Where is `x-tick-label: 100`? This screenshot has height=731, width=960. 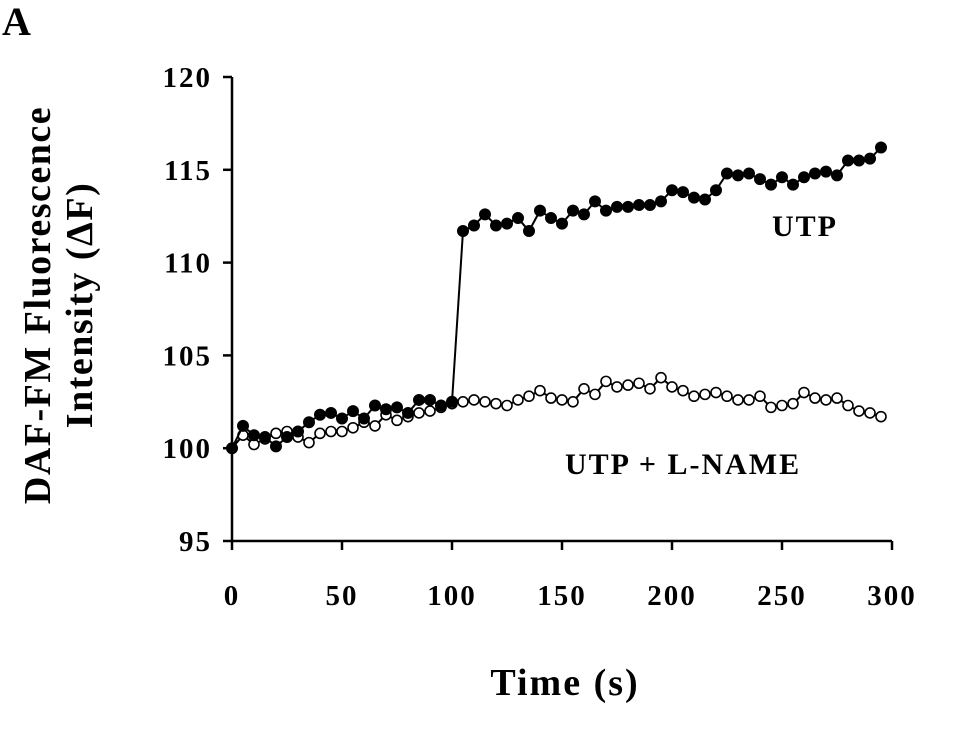
x-tick-label: 100 is located at coordinates (452, 596).